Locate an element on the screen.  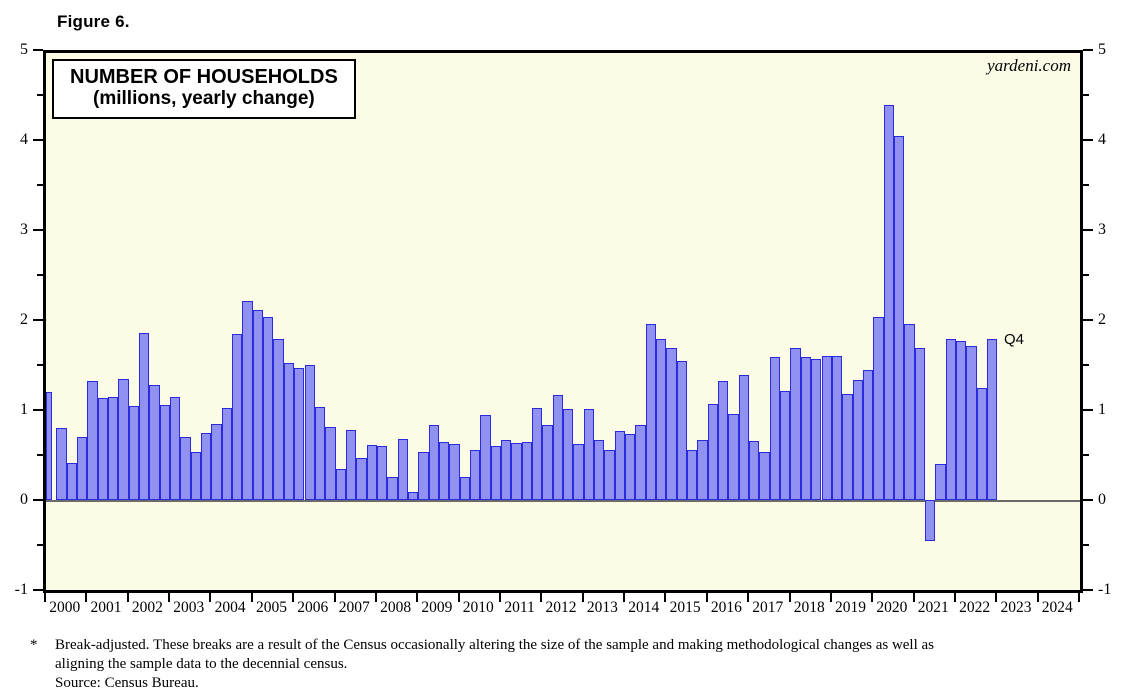
x-year-label: 2022 is located at coordinates (975, 607).